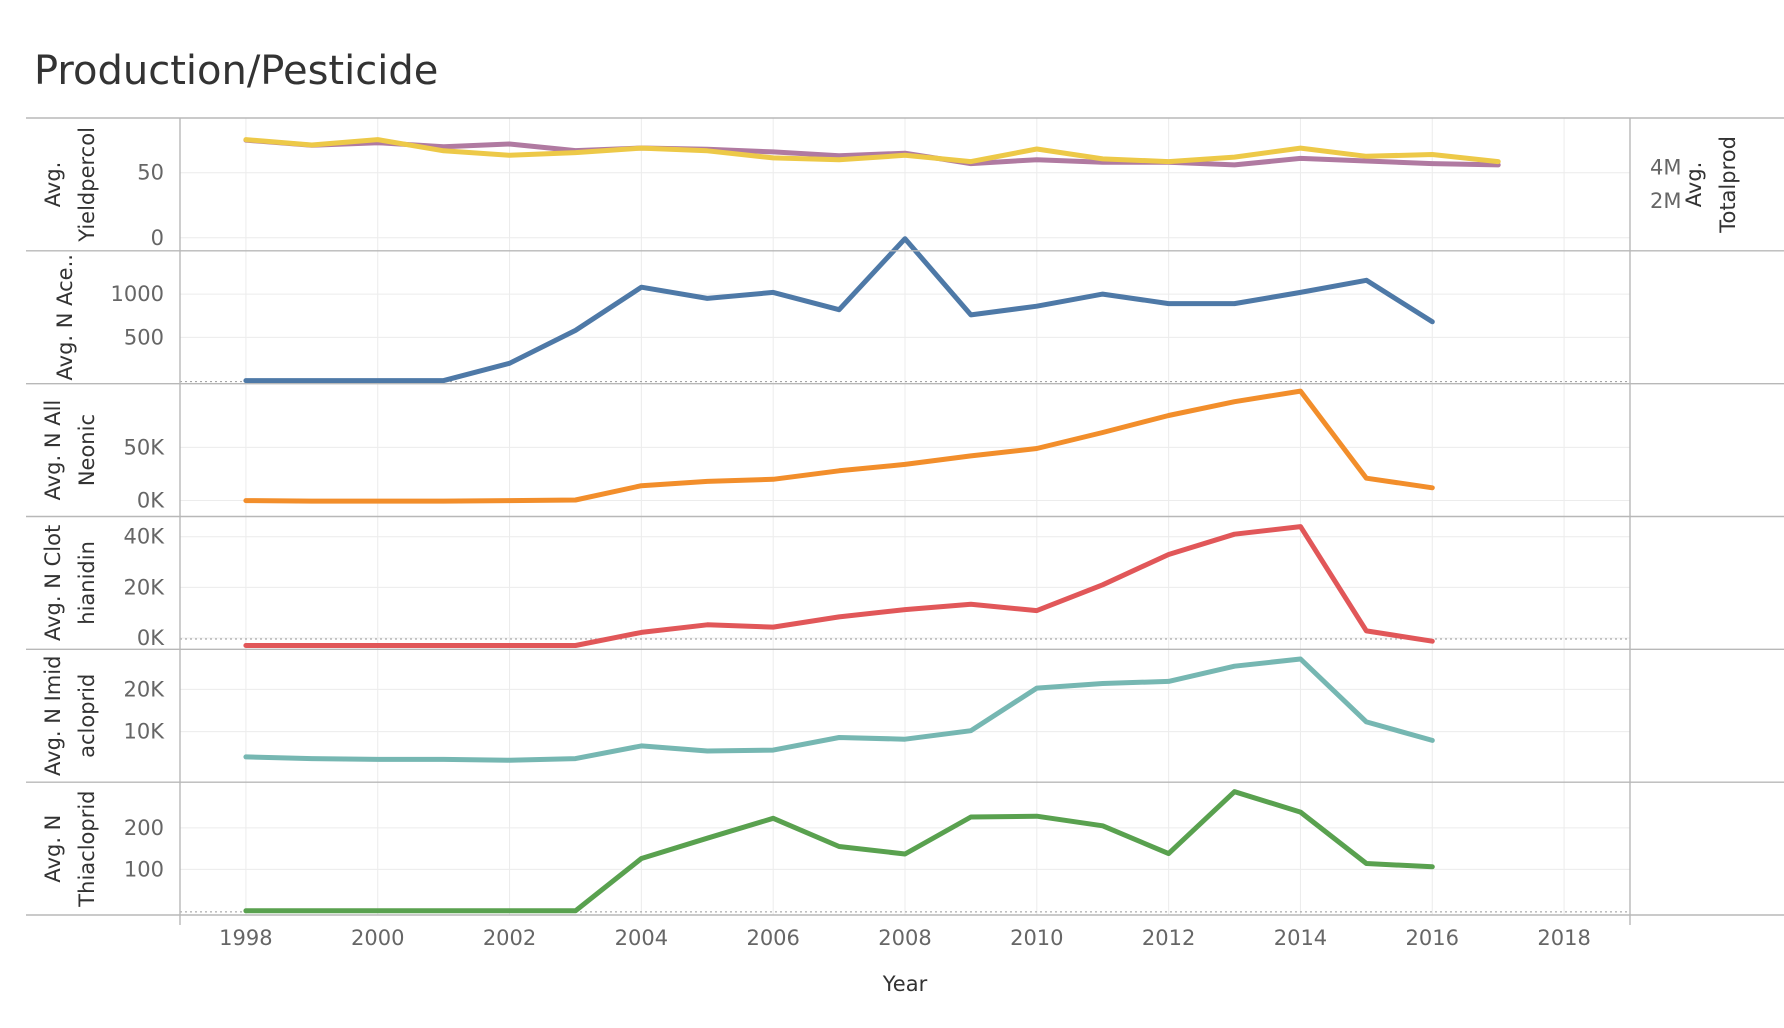 The width and height of the screenshot is (1784, 1028). Describe the element at coordinates (87, 450) in the screenshot. I see `y-axis-title: Neonic` at that location.